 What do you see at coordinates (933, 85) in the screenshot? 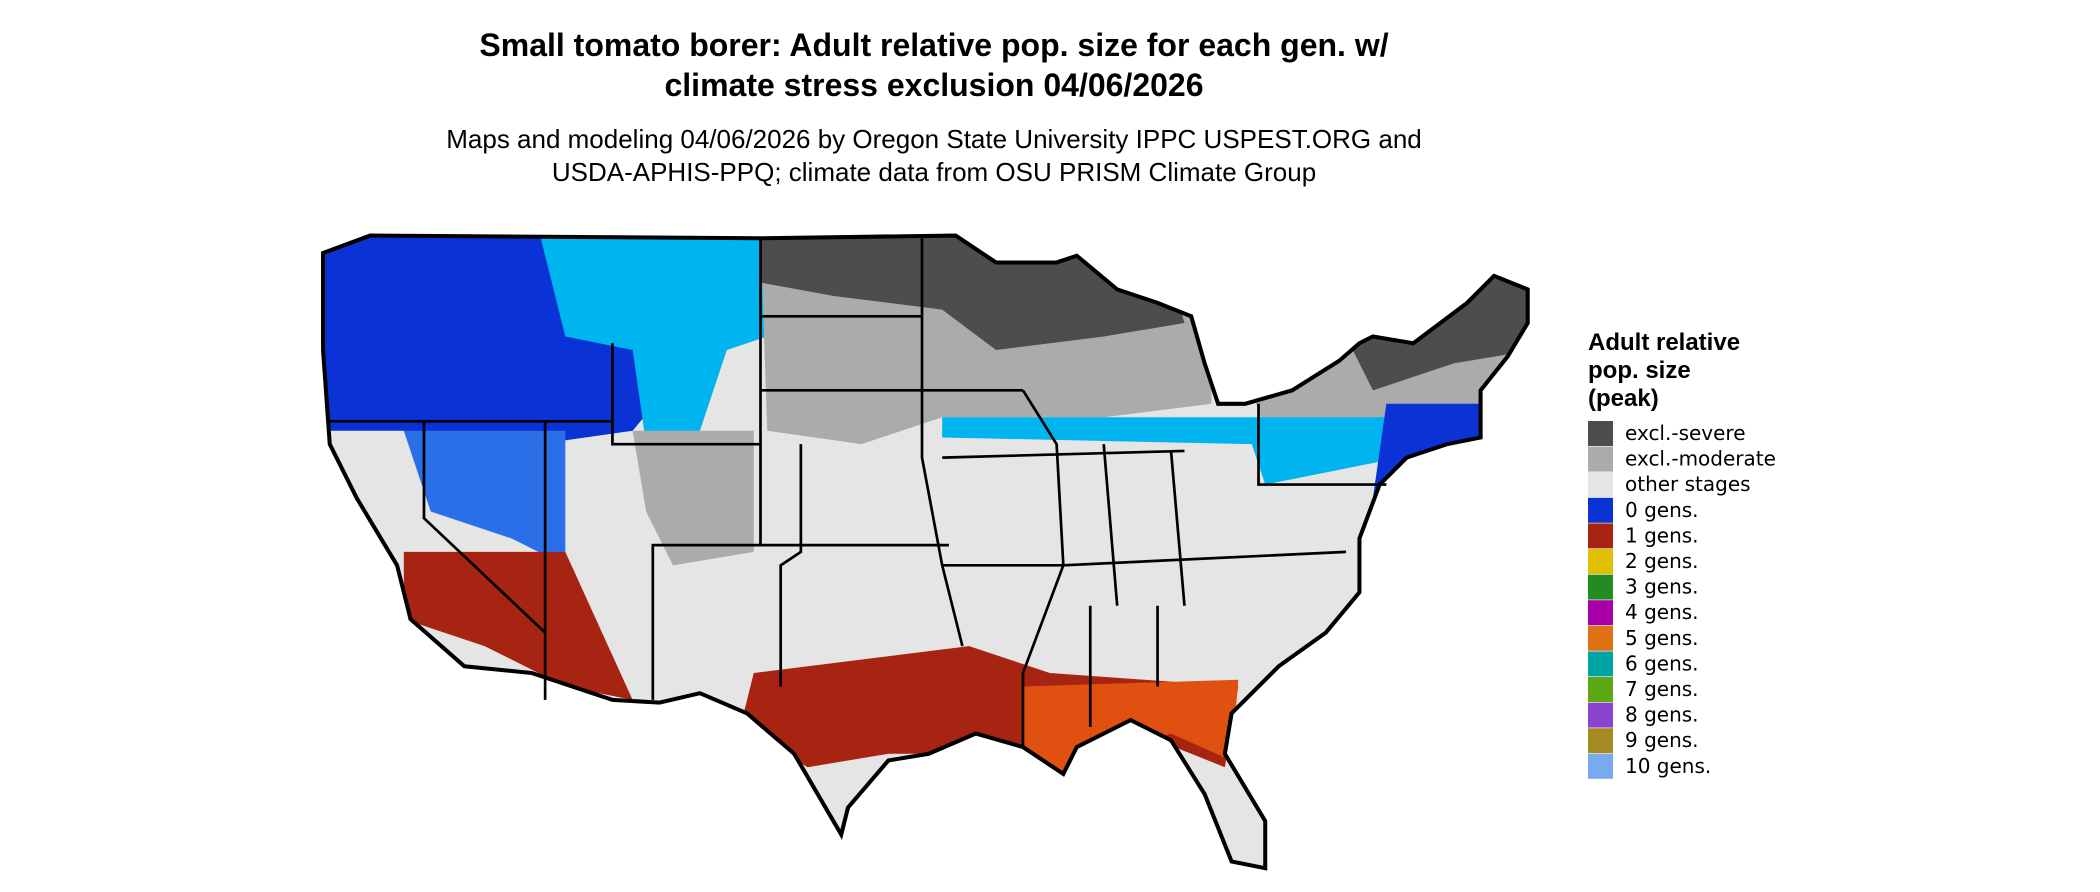
I see `title-line: climate stress exclusion 04/06/2026` at bounding box center [933, 85].